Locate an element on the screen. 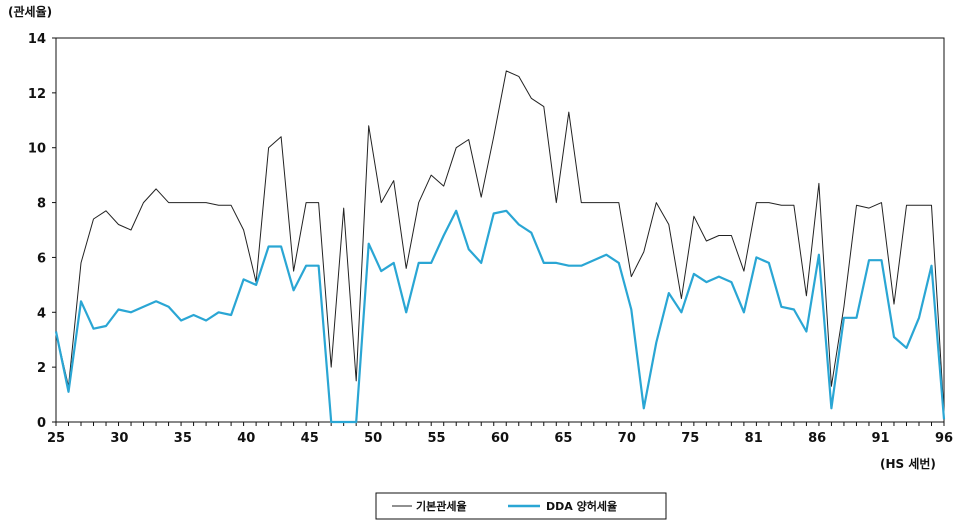 This screenshot has height=525, width=954. x-tick-label: 60 is located at coordinates (500, 438).